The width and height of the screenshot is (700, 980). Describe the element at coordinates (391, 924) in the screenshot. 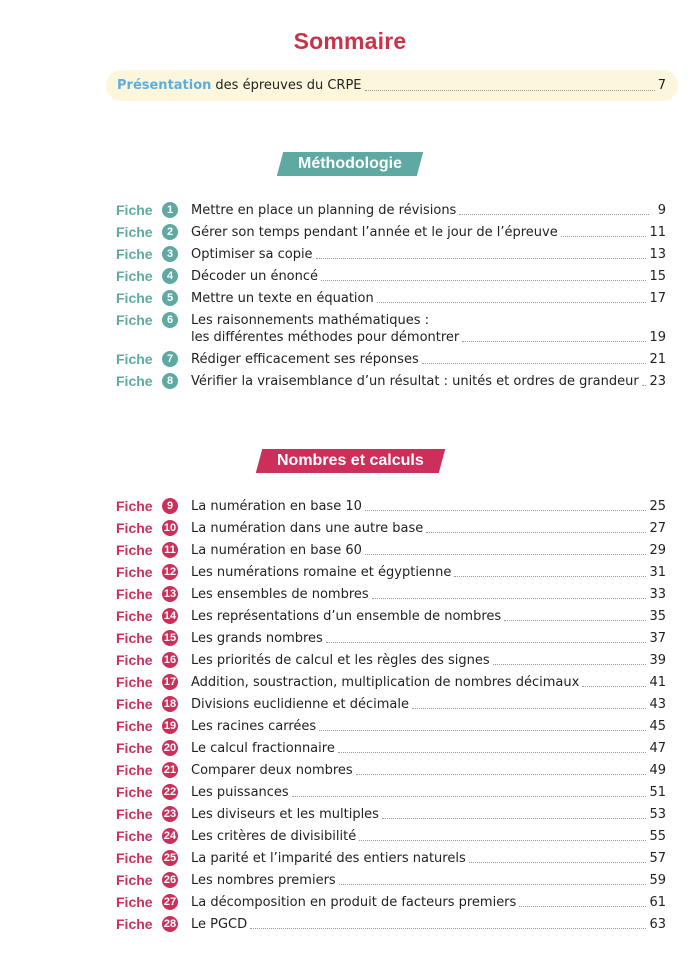

I see `toc-entry: Fiche 28 Le PGCD 63` at that location.